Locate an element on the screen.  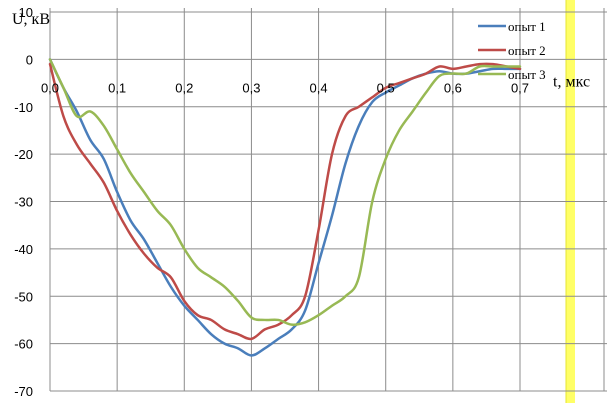
legend-label-2: опыт 2 is located at coordinates (527, 50).